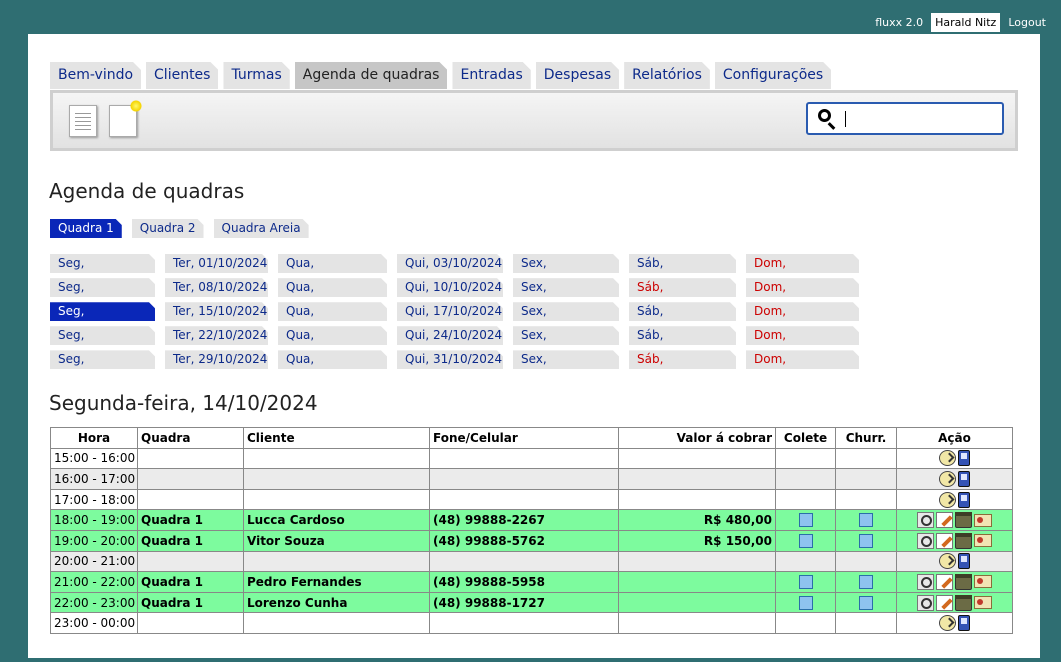 This screenshot has width=1061, height=662. What do you see at coordinates (566, 335) in the screenshot?
I see `date-cell: Sex, 25/10/2024` at bounding box center [566, 335].